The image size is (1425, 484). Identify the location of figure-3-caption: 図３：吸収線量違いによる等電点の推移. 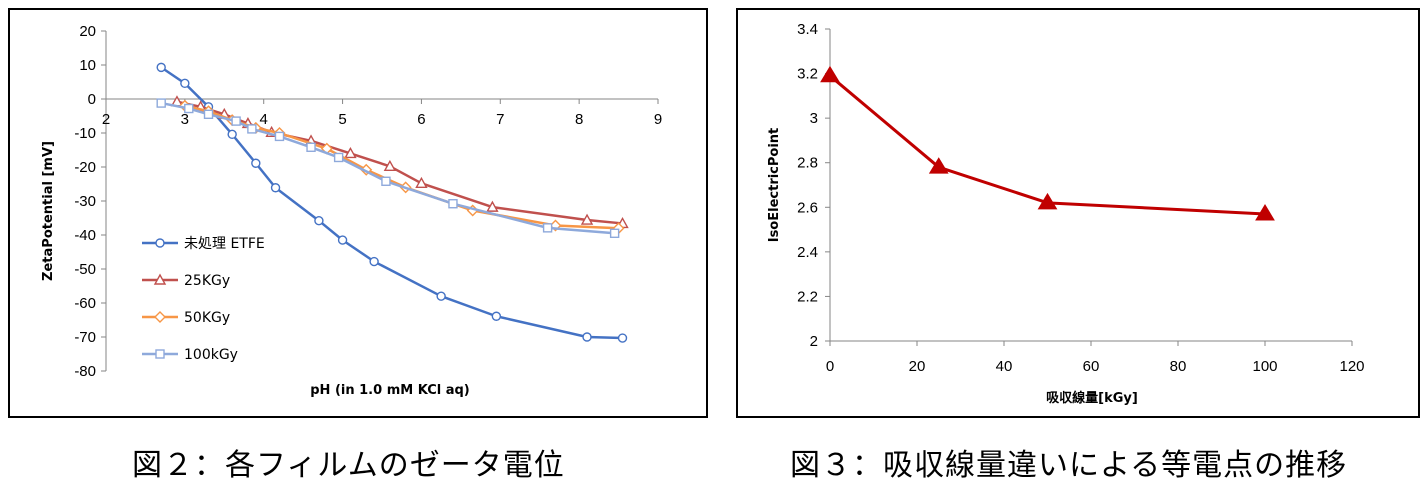
(1069, 465).